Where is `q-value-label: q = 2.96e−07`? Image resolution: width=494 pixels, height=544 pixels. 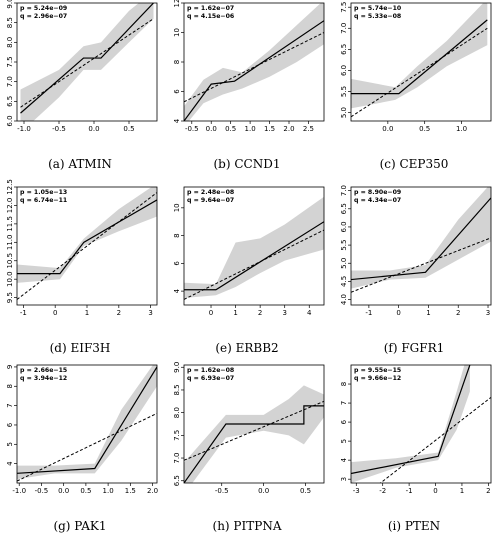
q-value-label: q = 2.96e−07 is located at coordinates (43, 16).